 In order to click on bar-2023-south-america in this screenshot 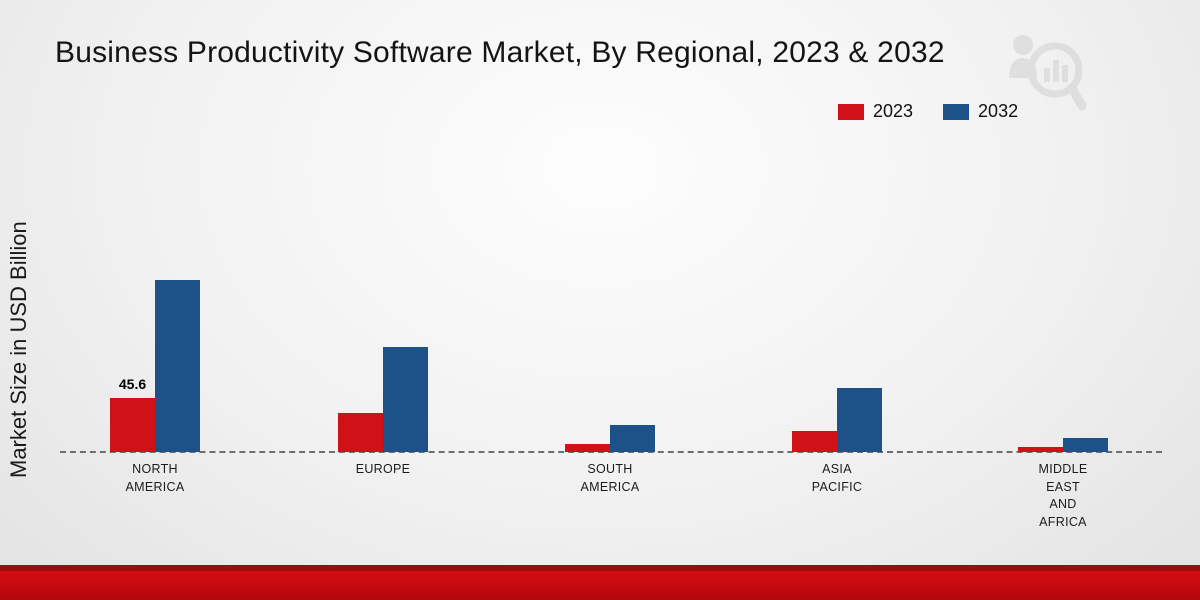, I will do `click(587, 448)`.